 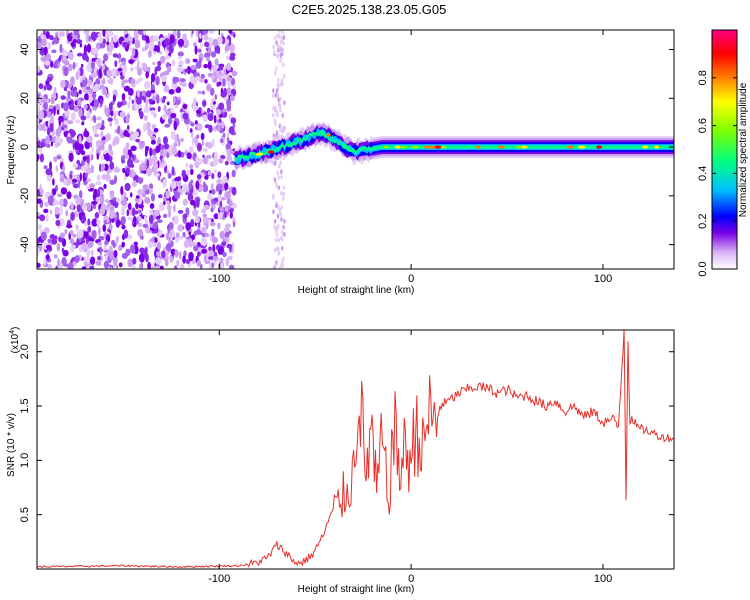 What do you see at coordinates (703, 77) in the screenshot?
I see `colorbar-tick-label: 0.8` at bounding box center [703, 77].